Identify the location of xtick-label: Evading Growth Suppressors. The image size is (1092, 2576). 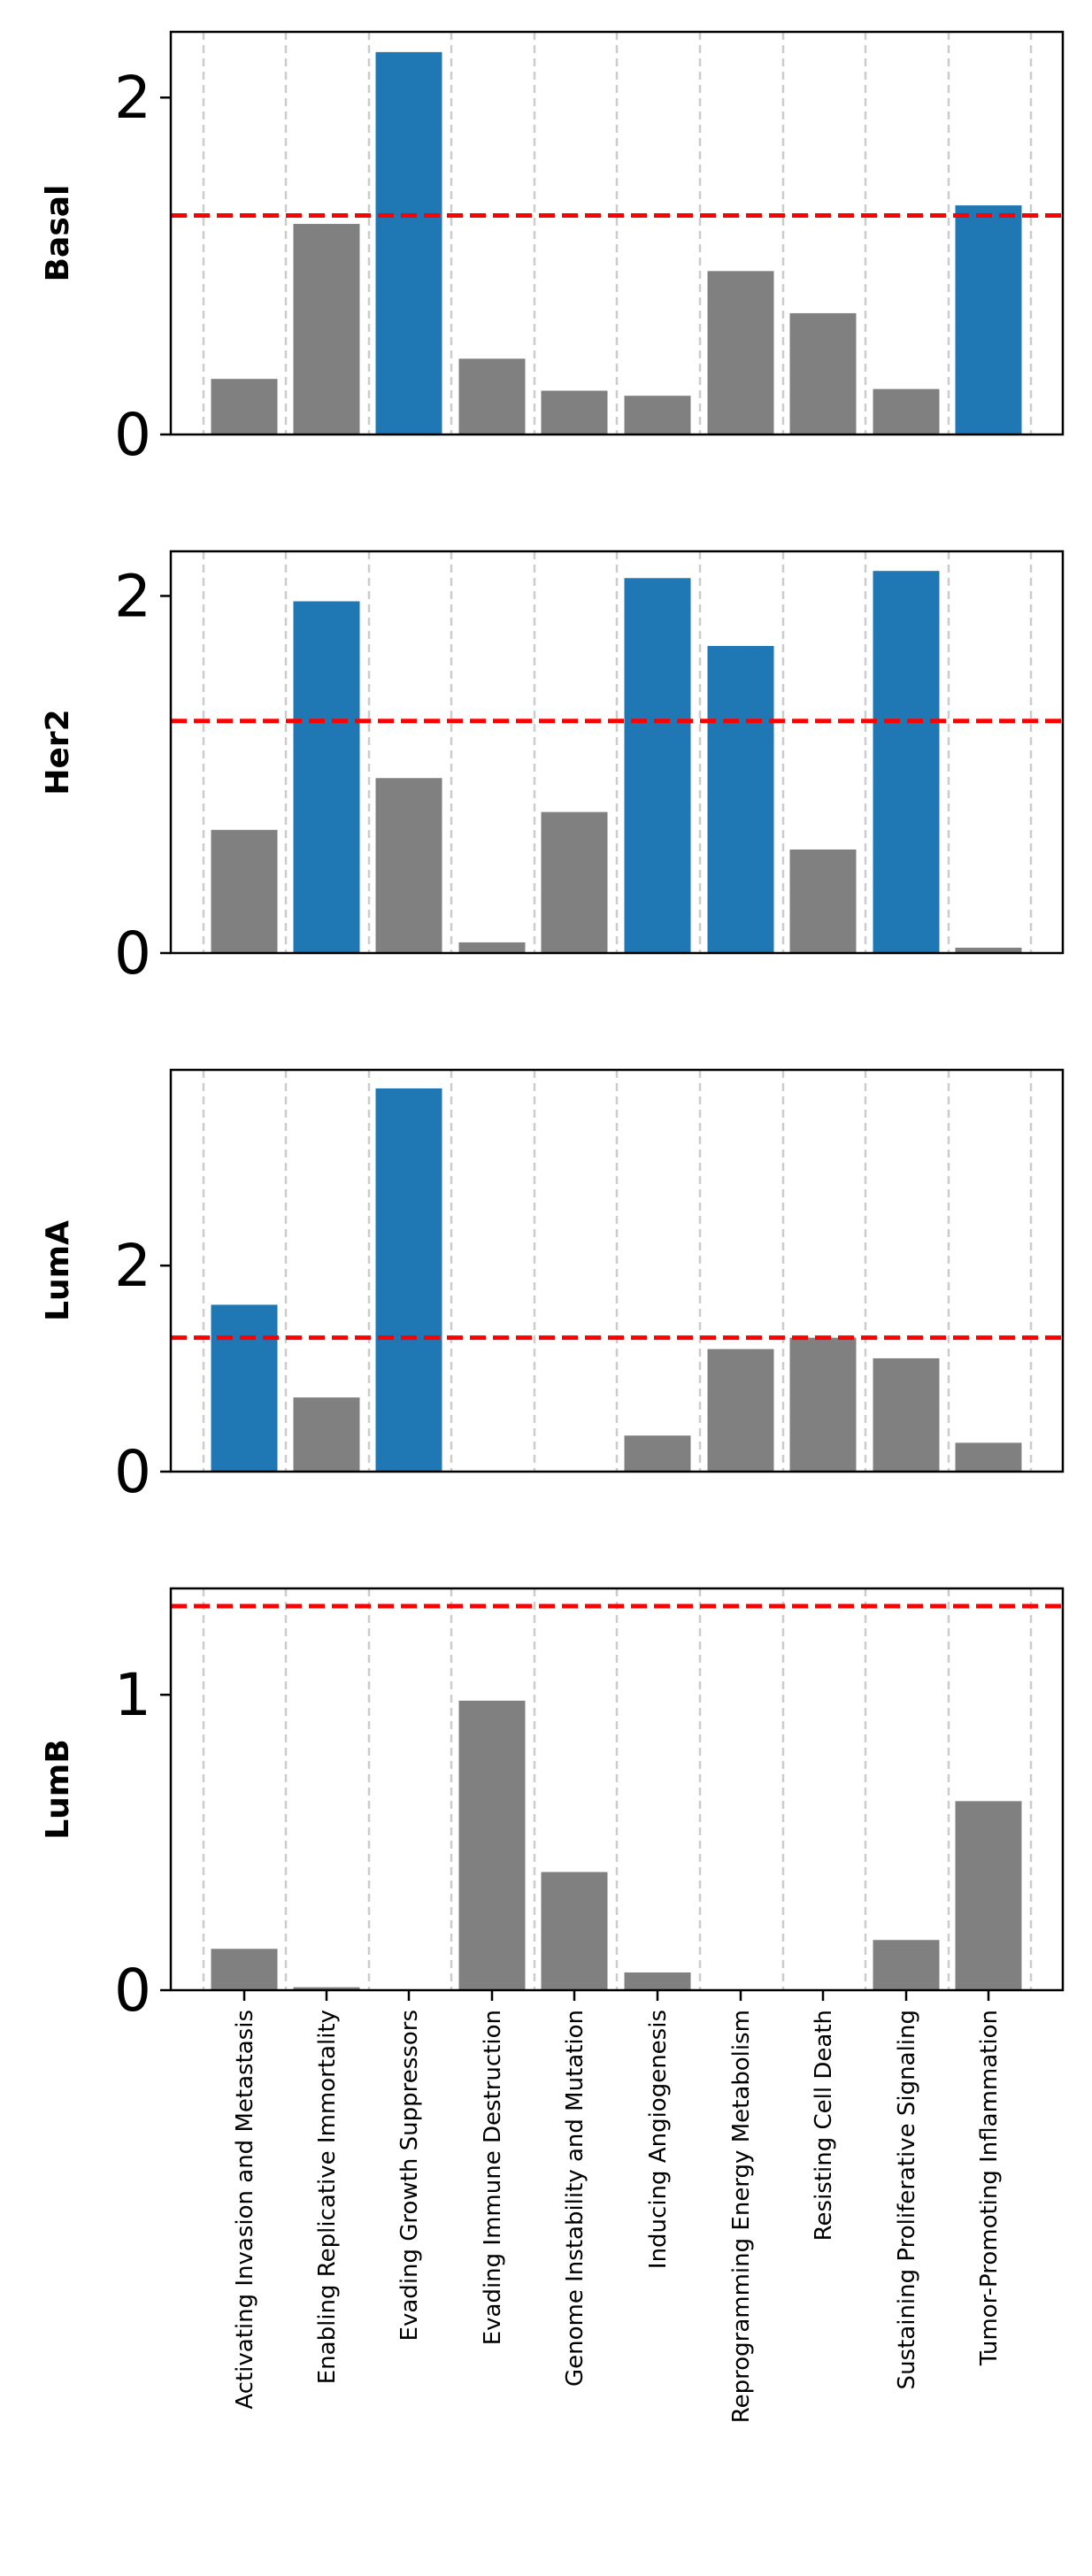
(409, 2175).